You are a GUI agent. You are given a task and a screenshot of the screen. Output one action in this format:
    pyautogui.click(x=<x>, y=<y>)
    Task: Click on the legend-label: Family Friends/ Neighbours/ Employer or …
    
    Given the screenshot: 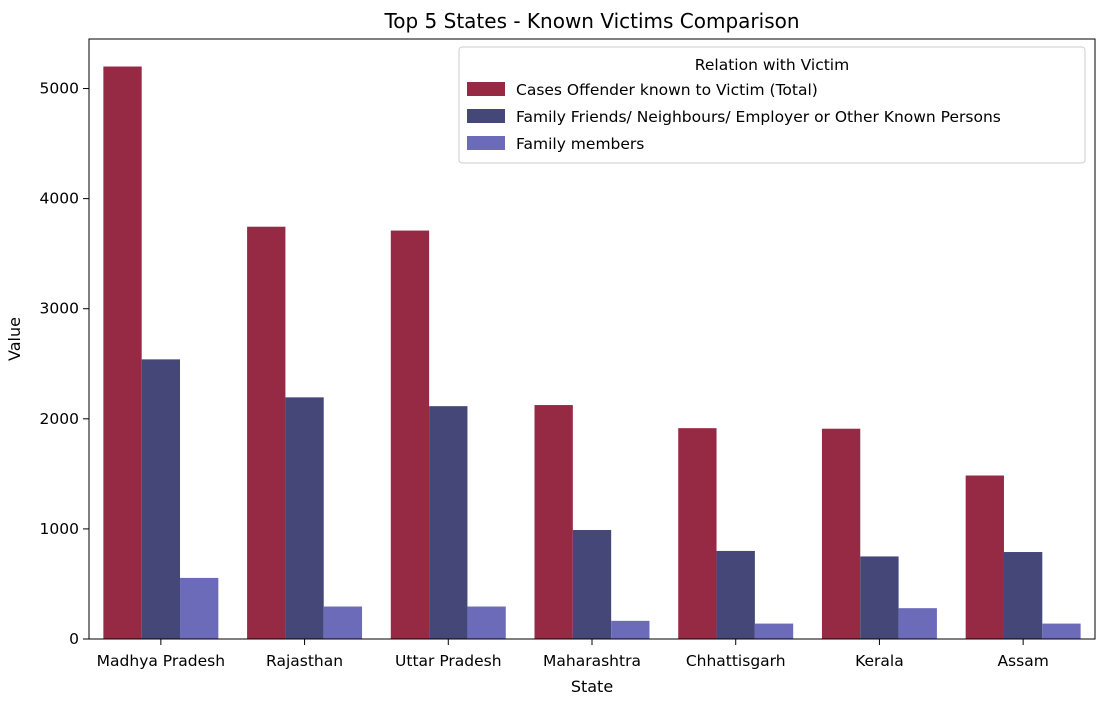 What is the action you would take?
    pyautogui.click(x=758, y=117)
    